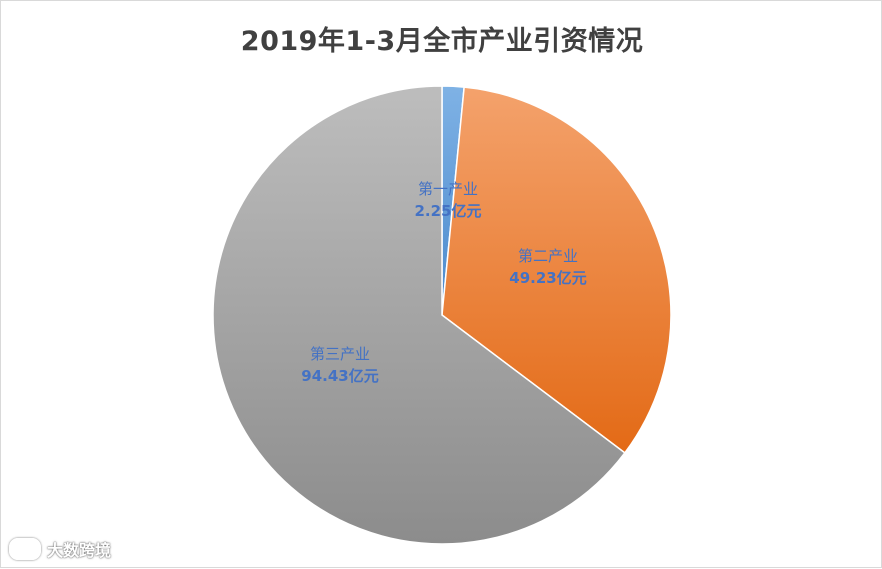  Describe the element at coordinates (448, 189) in the screenshot. I see `slice-label-name-1: 第一产业` at that location.